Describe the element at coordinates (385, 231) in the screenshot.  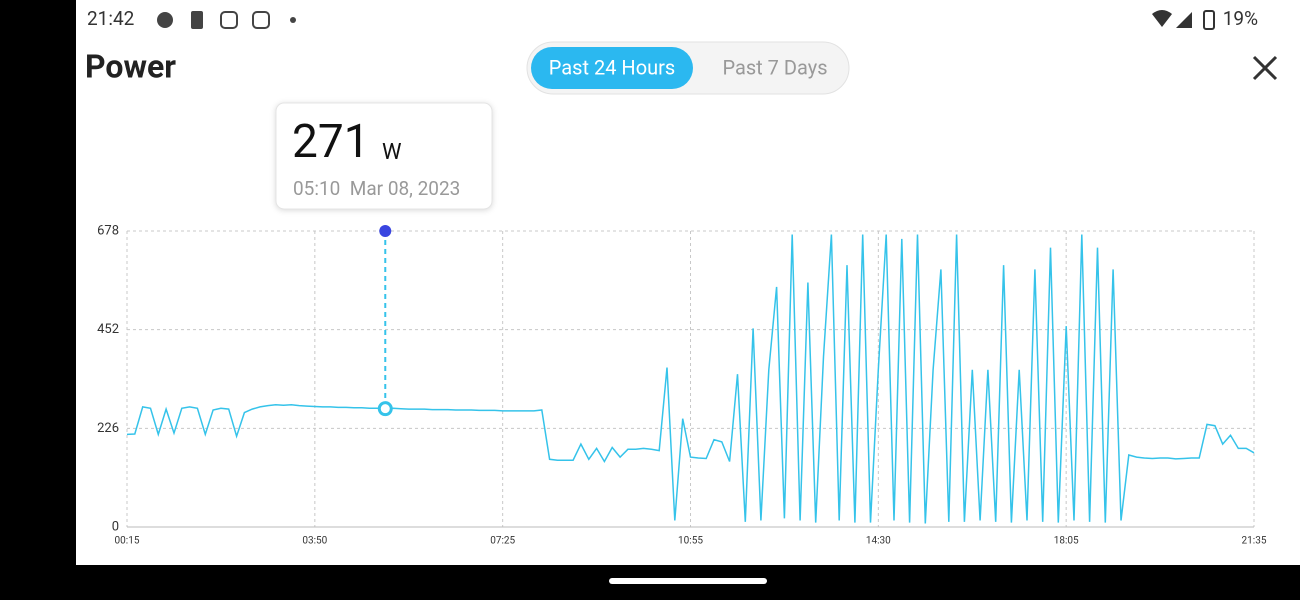
I see `selection-top-dot` at that location.